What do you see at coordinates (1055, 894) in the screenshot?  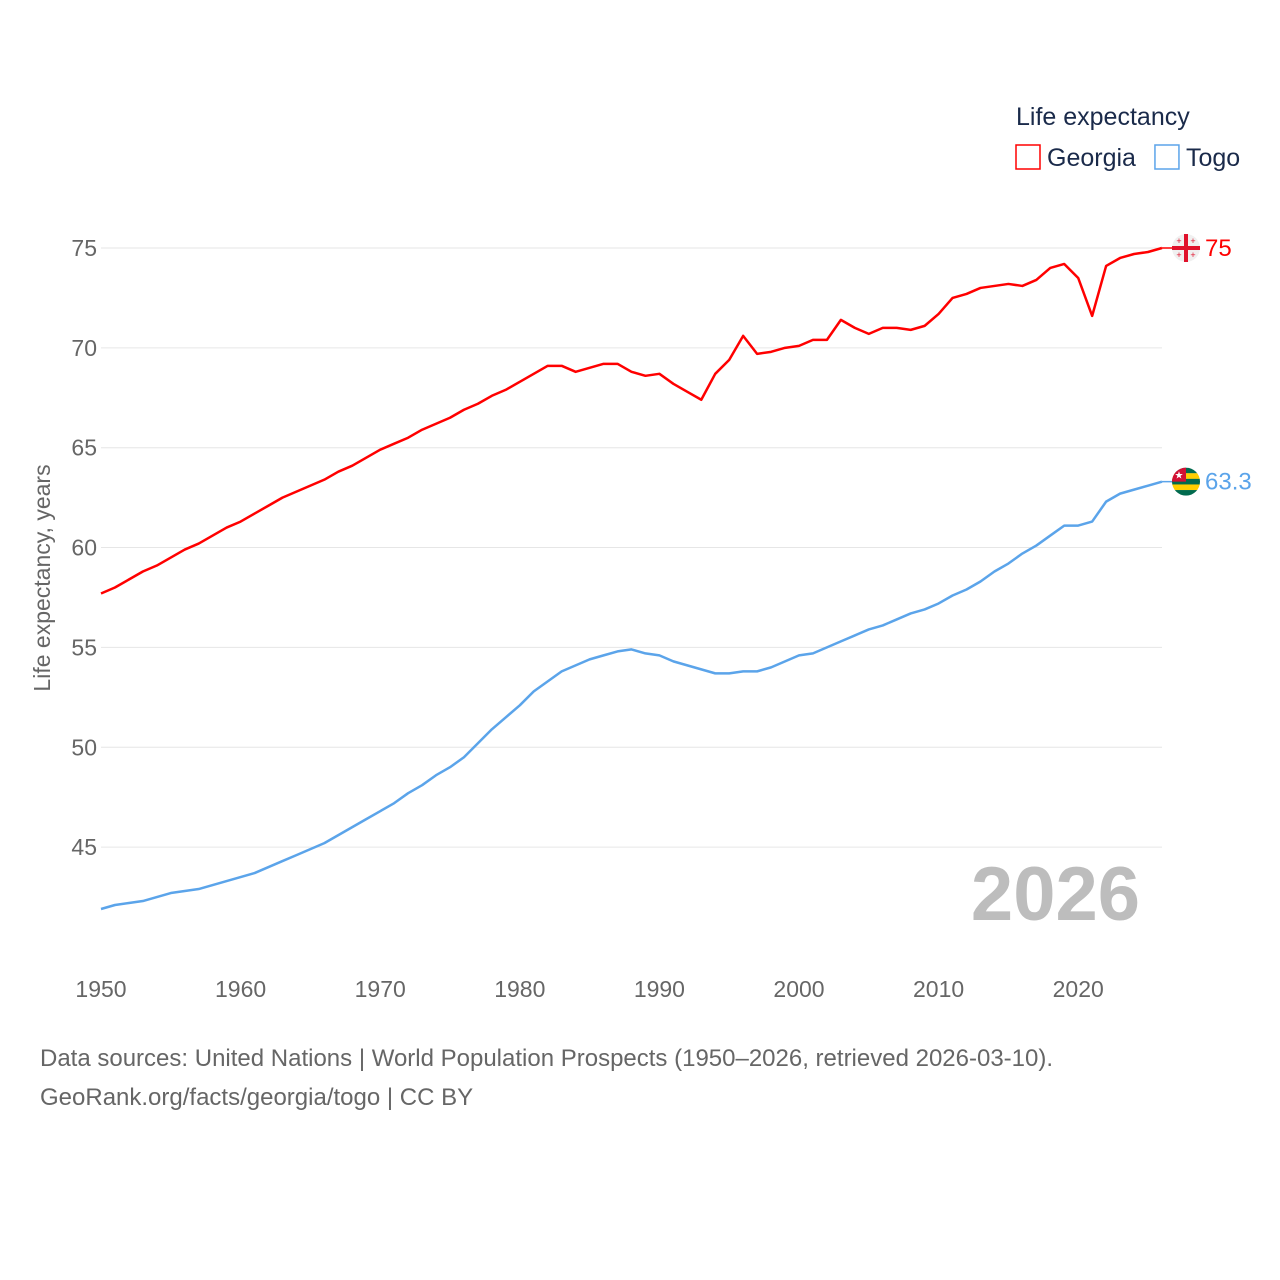 I see `year-watermark: 2026` at bounding box center [1055, 894].